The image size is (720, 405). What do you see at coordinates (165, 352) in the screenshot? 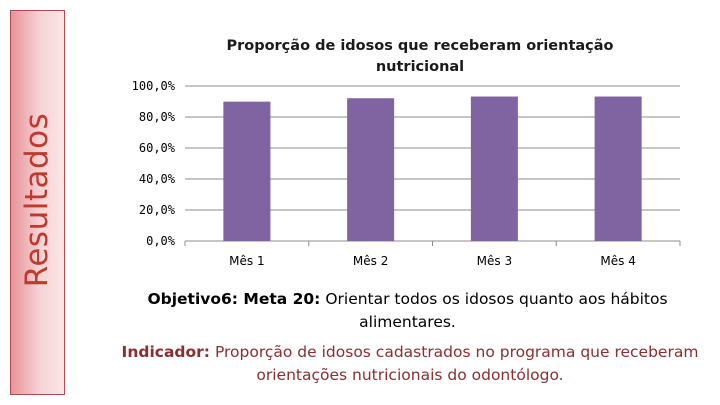
I see `indicator-label: Indicador:` at bounding box center [165, 352].